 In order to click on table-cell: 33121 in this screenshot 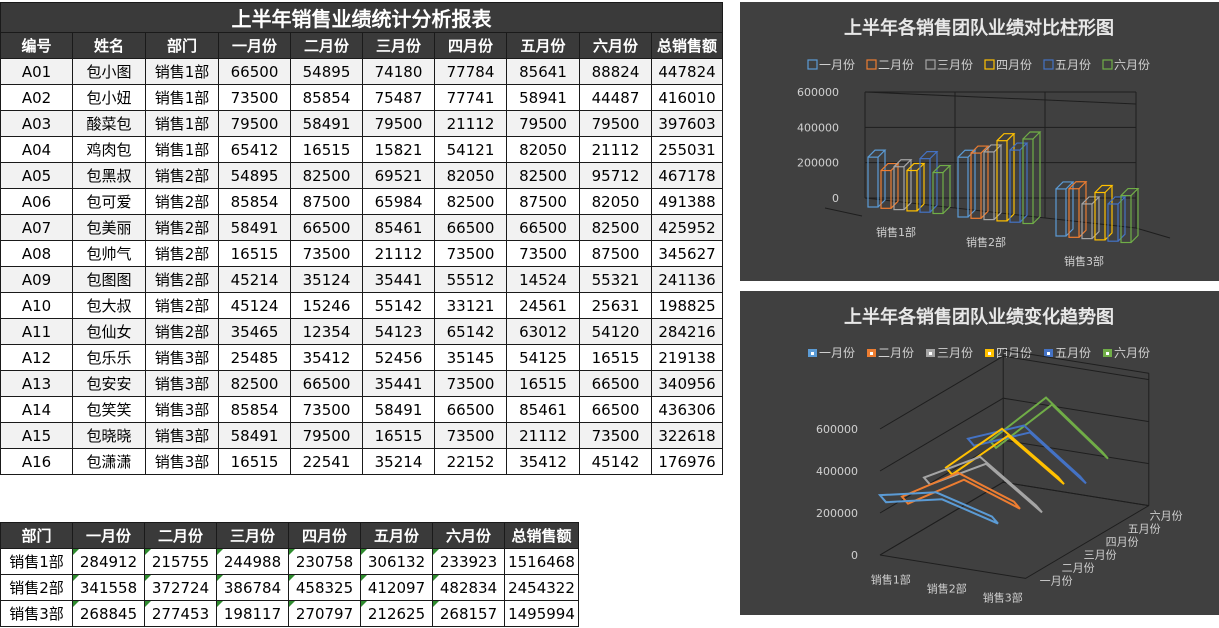, I will do `click(470, 305)`.